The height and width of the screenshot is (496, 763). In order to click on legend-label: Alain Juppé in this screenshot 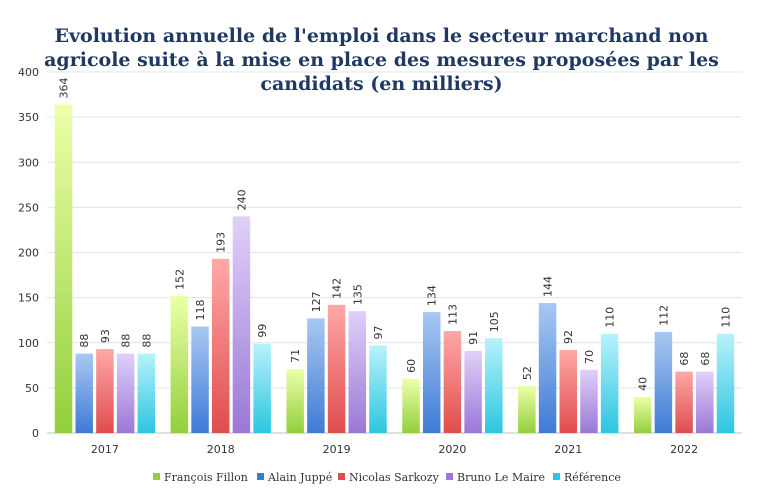, I will do `click(299, 477)`.